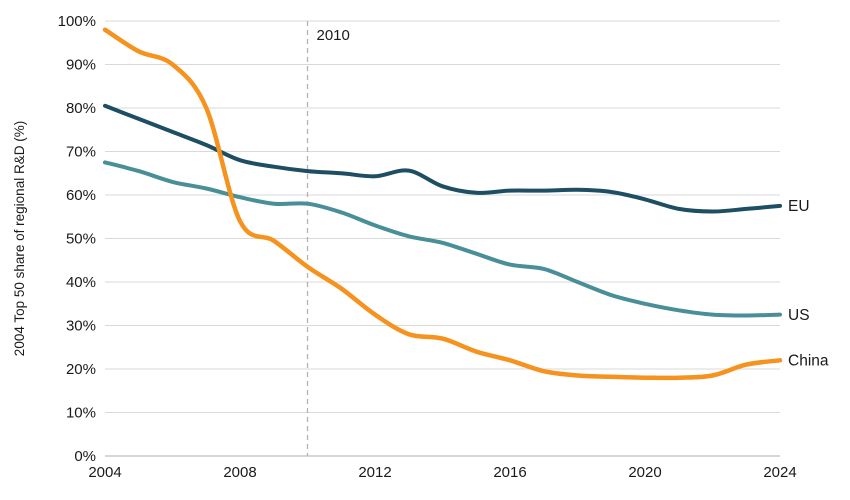 The height and width of the screenshot is (500, 850). What do you see at coordinates (644, 472) in the screenshot?
I see `x-tick-label: 2020` at bounding box center [644, 472].